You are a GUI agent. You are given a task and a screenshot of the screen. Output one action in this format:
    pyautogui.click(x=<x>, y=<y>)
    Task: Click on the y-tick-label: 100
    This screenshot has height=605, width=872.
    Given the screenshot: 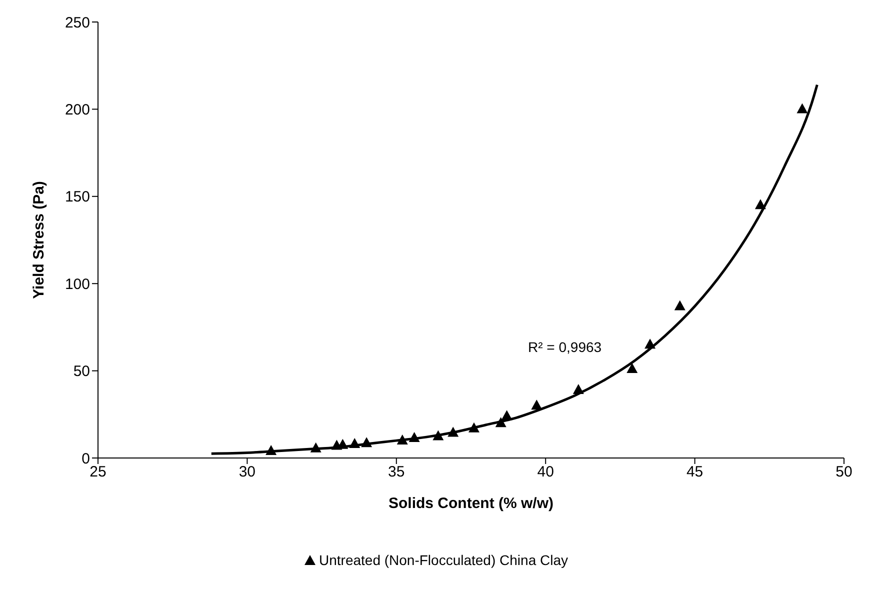 What is the action you would take?
    pyautogui.click(x=77, y=284)
    